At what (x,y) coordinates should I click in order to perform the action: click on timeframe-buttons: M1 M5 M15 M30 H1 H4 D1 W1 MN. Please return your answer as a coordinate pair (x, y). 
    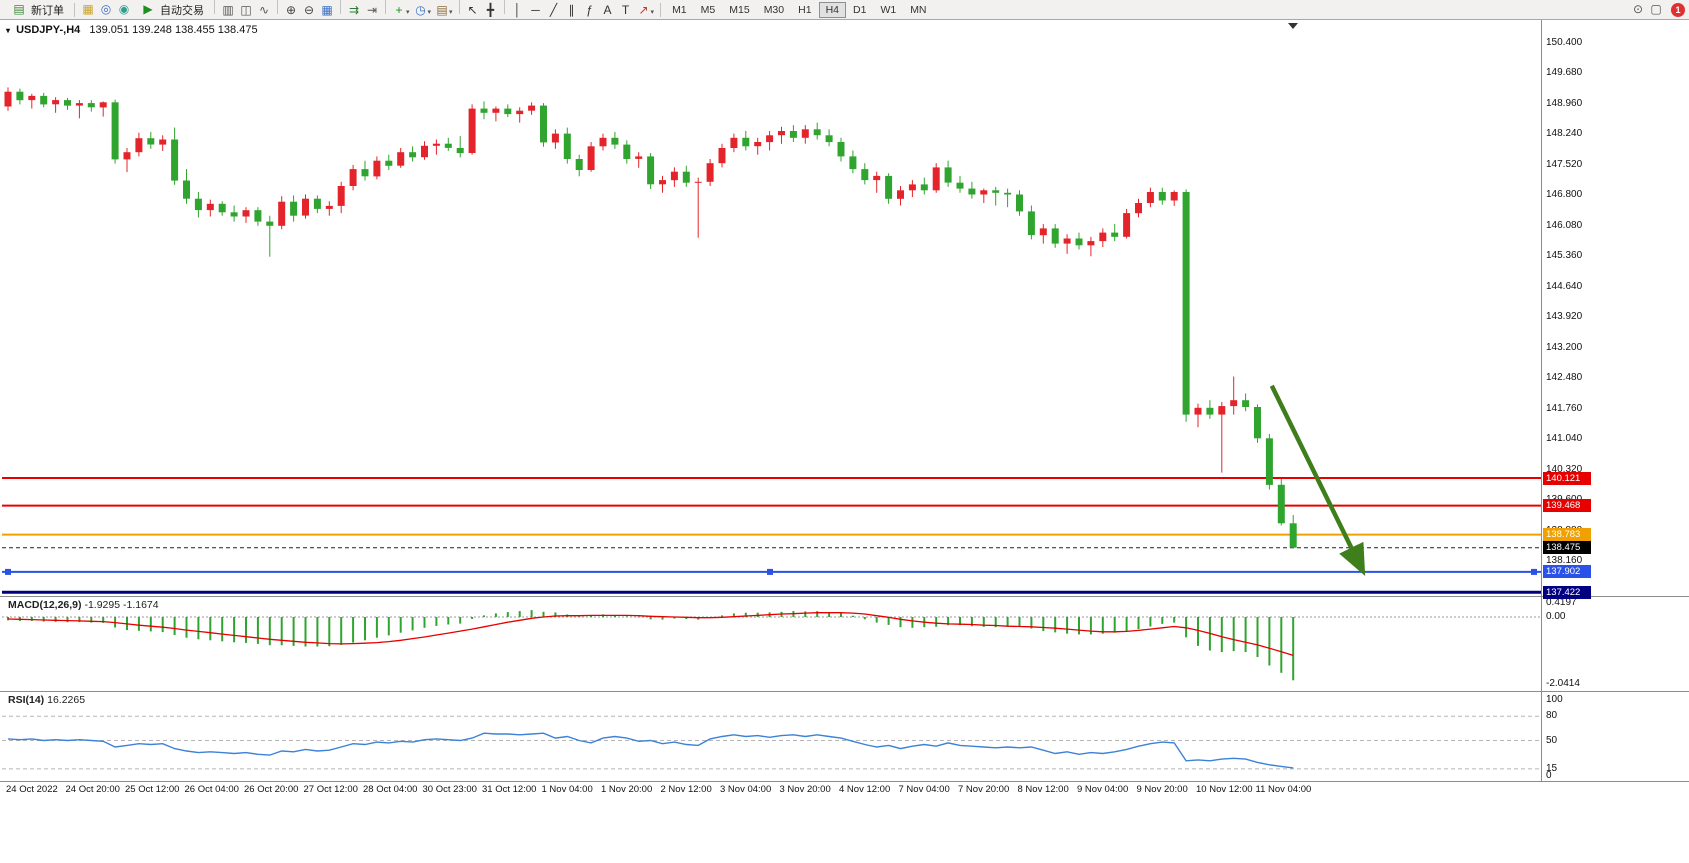
    Looking at the image, I should click on (799, 9).